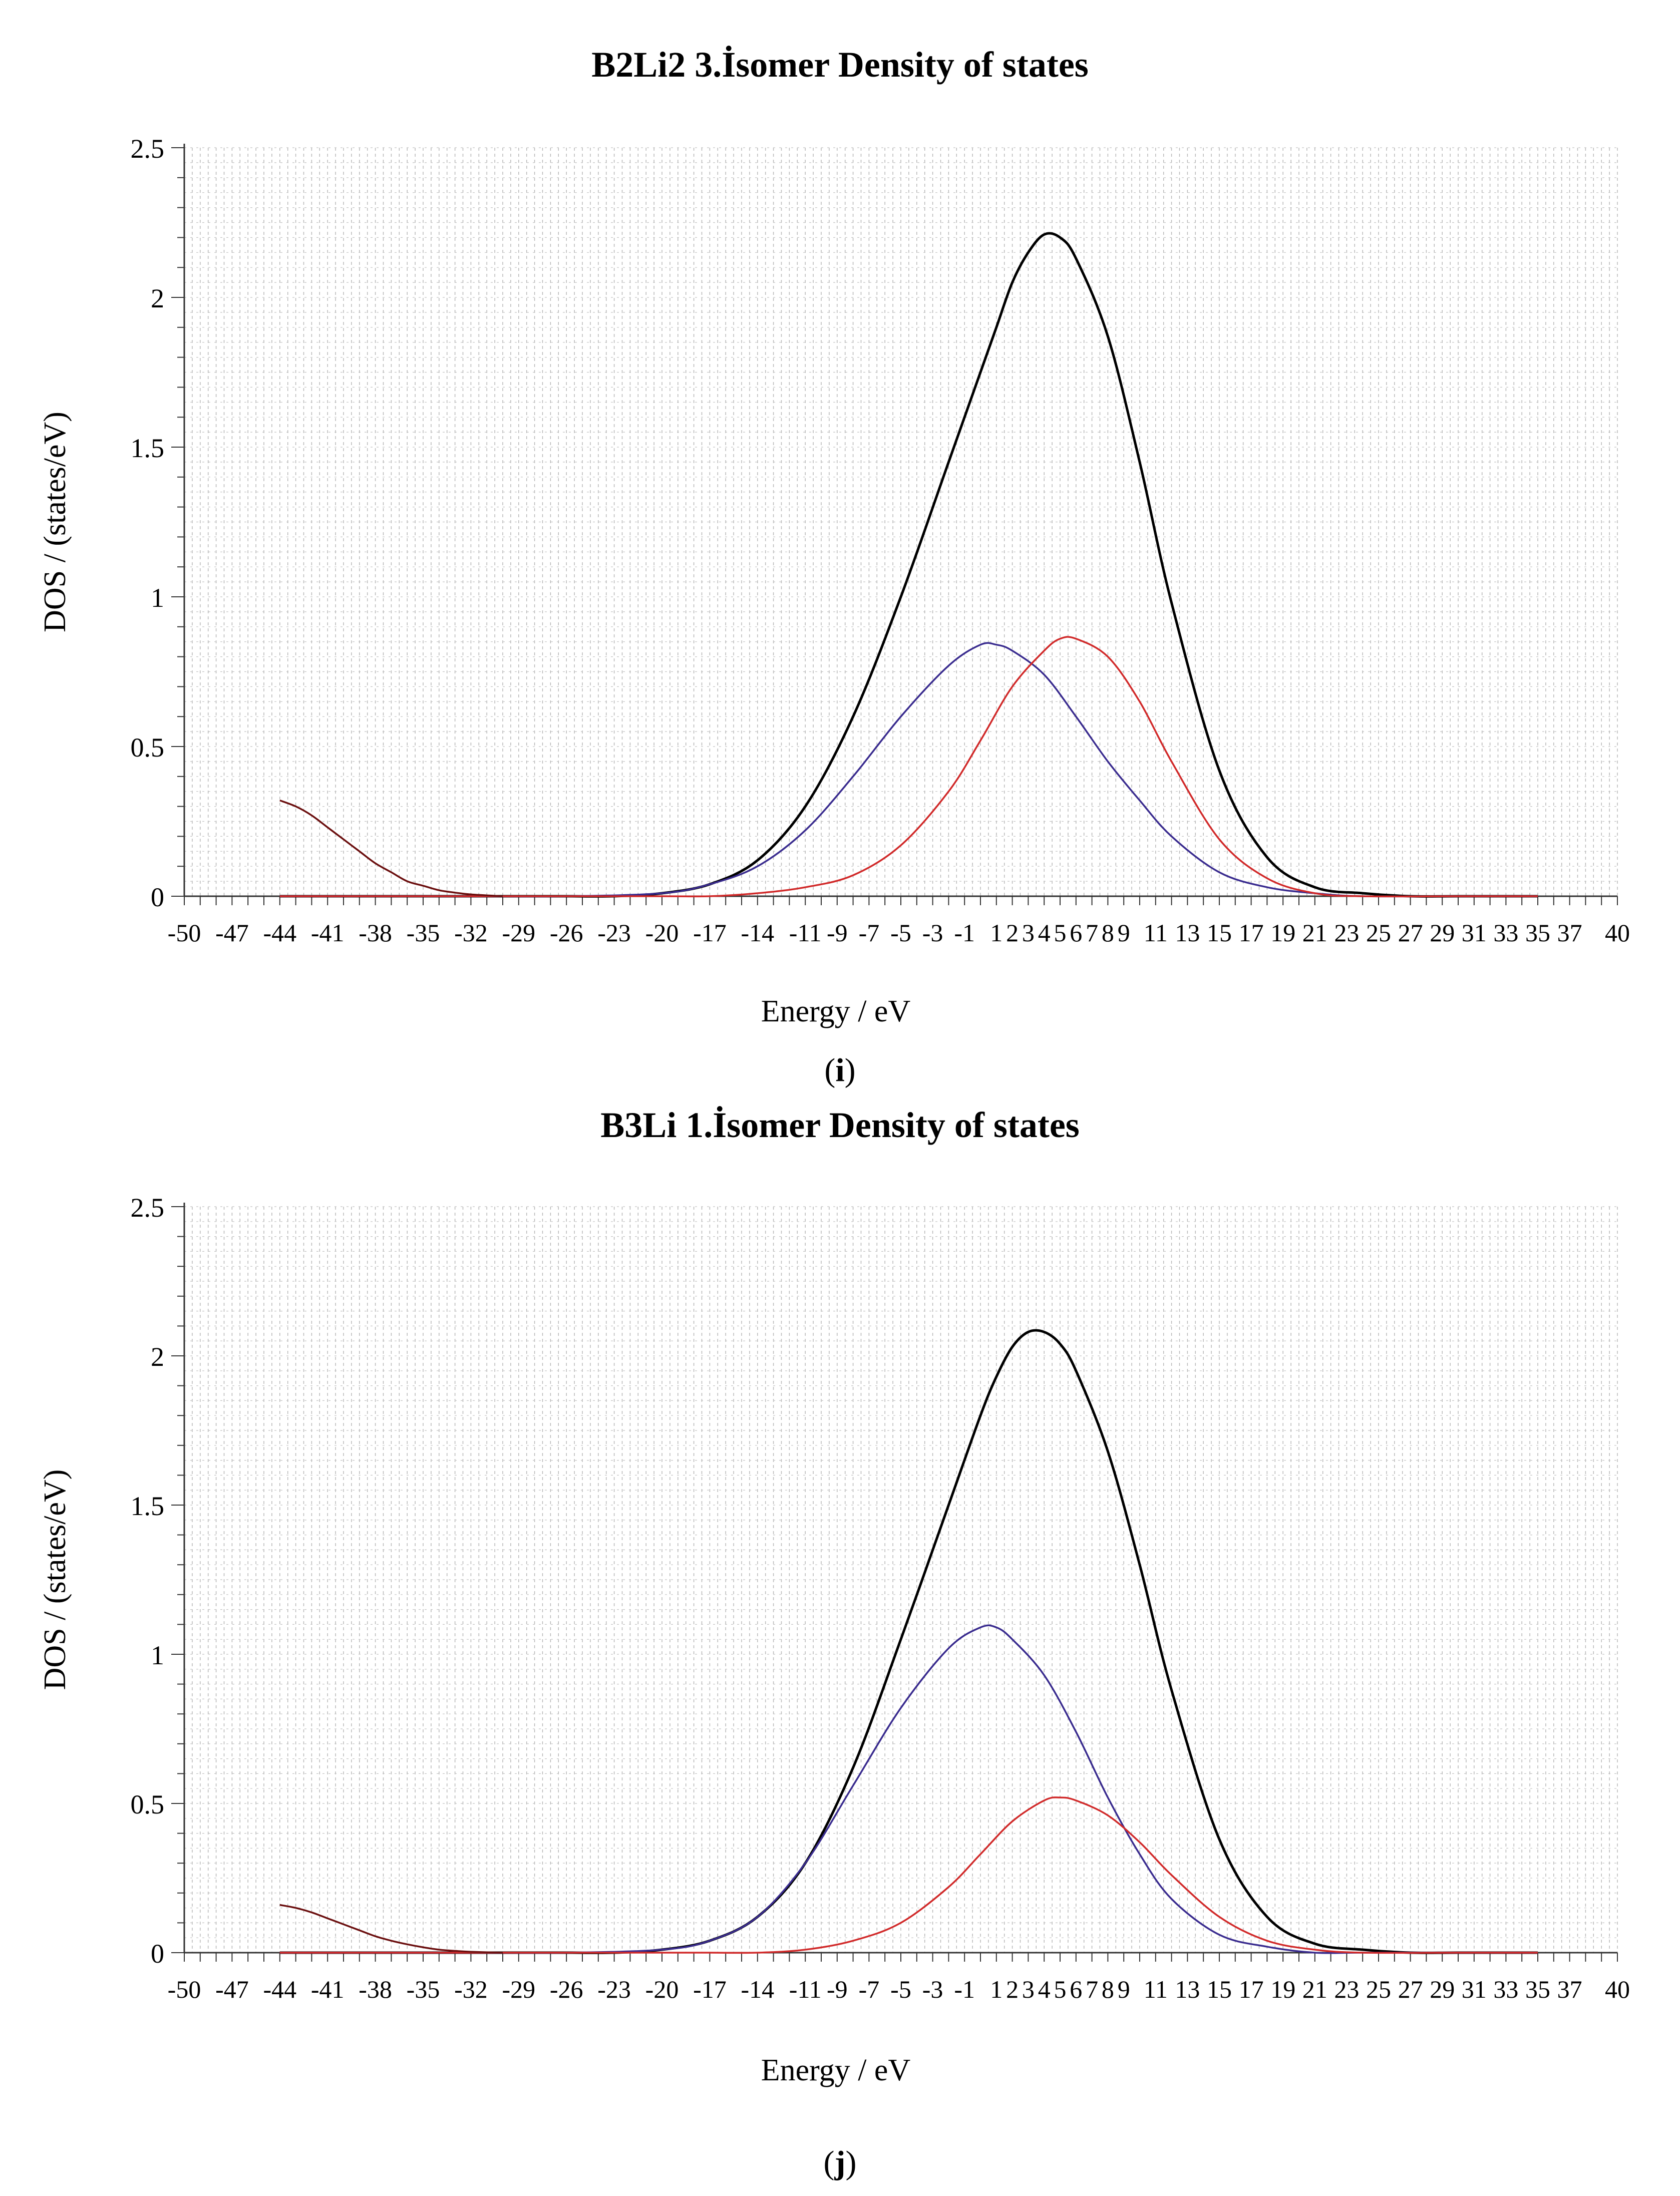 The width and height of the screenshot is (1680, 2196). I want to click on x-tick-label: 25, so click(1379, 933).